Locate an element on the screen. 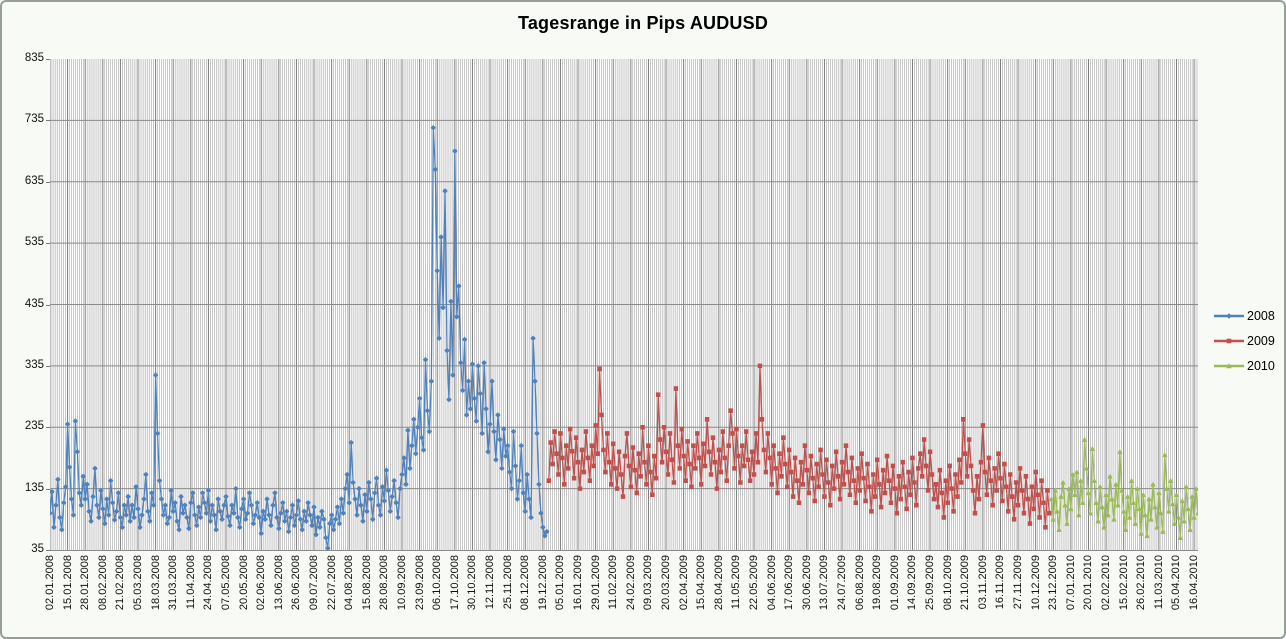 This screenshot has height=639, width=1286. x-tick-label: 28.08.2008 is located at coordinates (384, 583).